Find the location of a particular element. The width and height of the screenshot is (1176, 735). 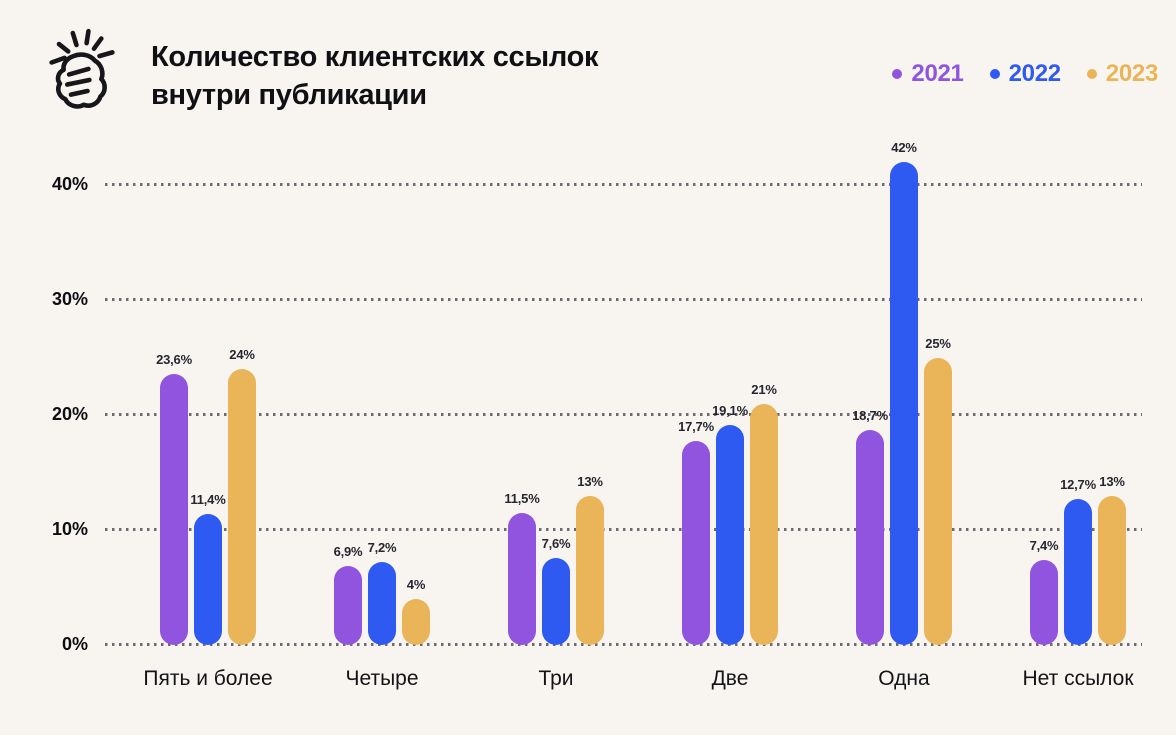

bar-2022: 7,6% is located at coordinates (556, 590).